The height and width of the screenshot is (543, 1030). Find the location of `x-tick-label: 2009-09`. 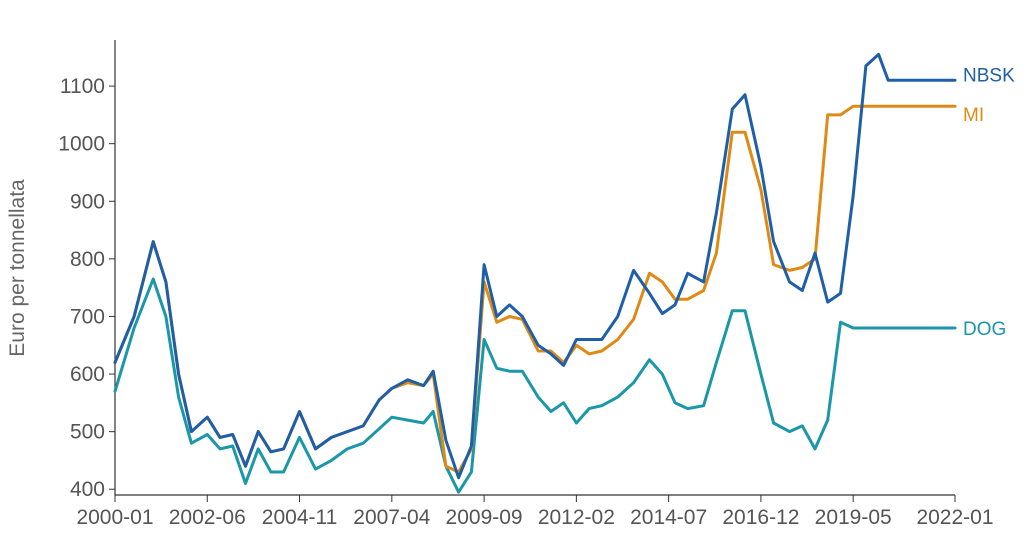

x-tick-label: 2009-09 is located at coordinates (484, 517).